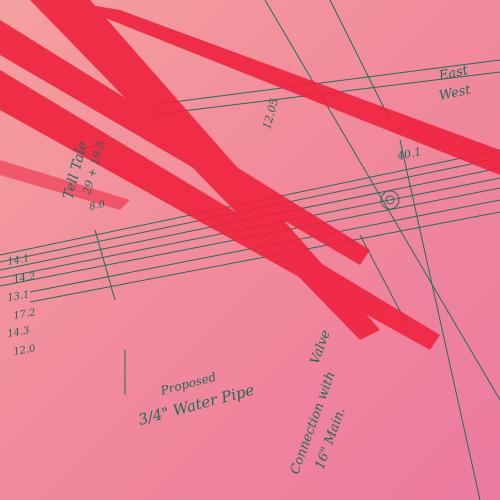  What do you see at coordinates (25, 350) in the screenshot?
I see `level-label: 12.0` at bounding box center [25, 350].